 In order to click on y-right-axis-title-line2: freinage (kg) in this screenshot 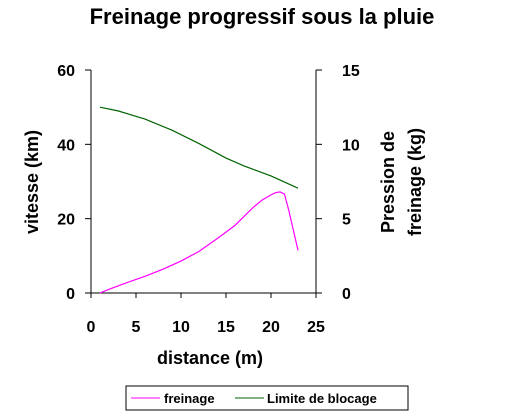, I will do `click(415, 182)`.